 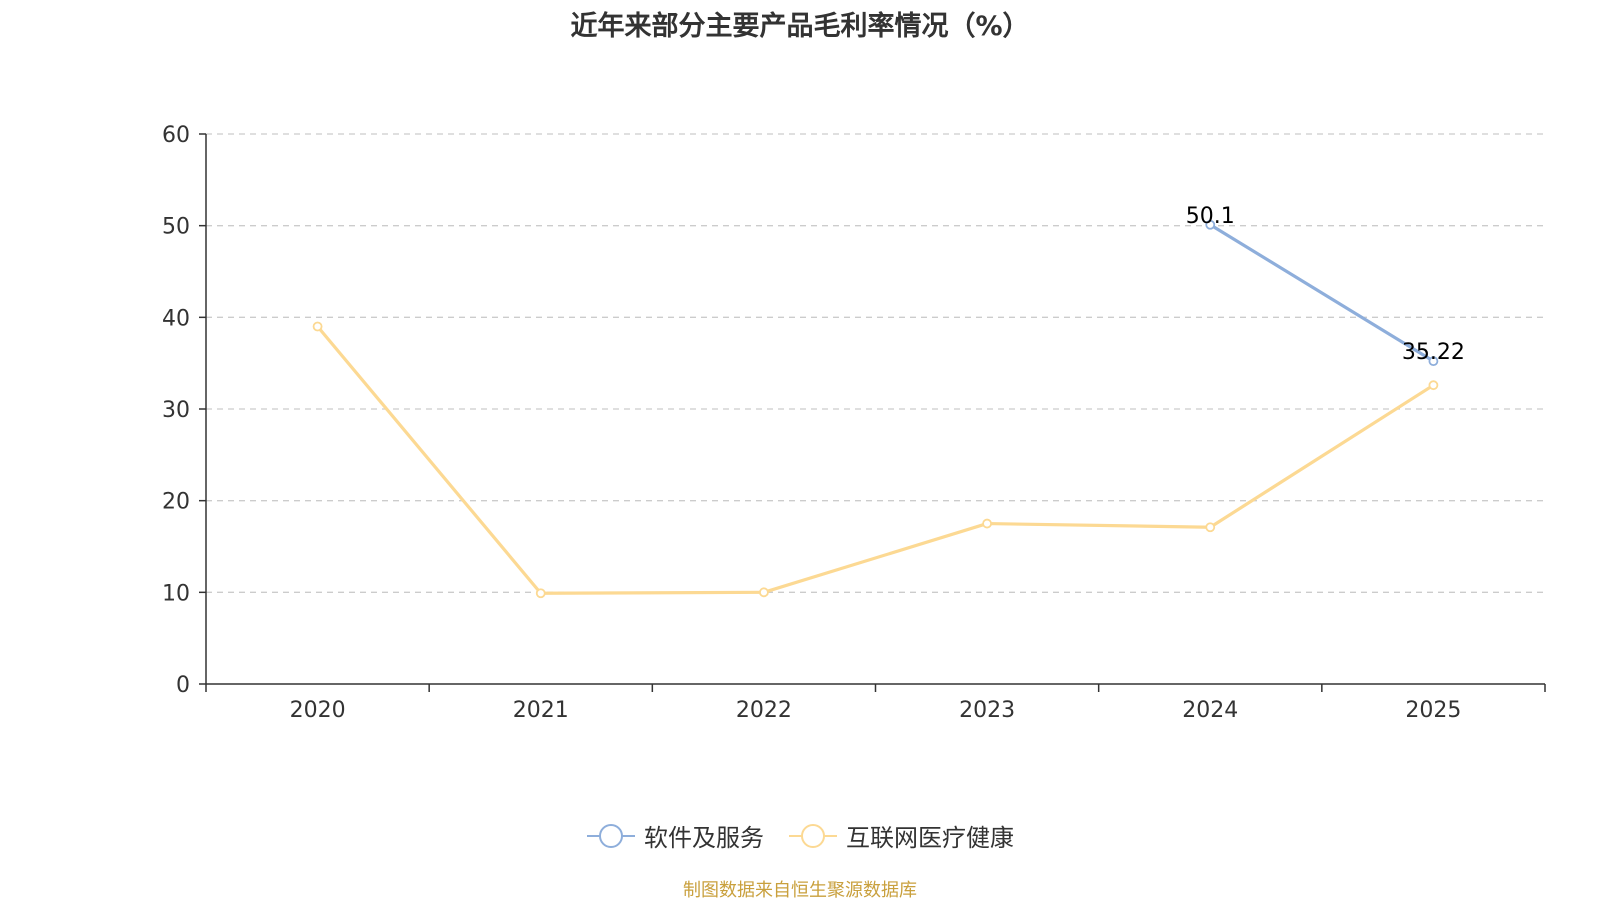 I want to click on x-tick-label: 2024, so click(x=1210, y=710).